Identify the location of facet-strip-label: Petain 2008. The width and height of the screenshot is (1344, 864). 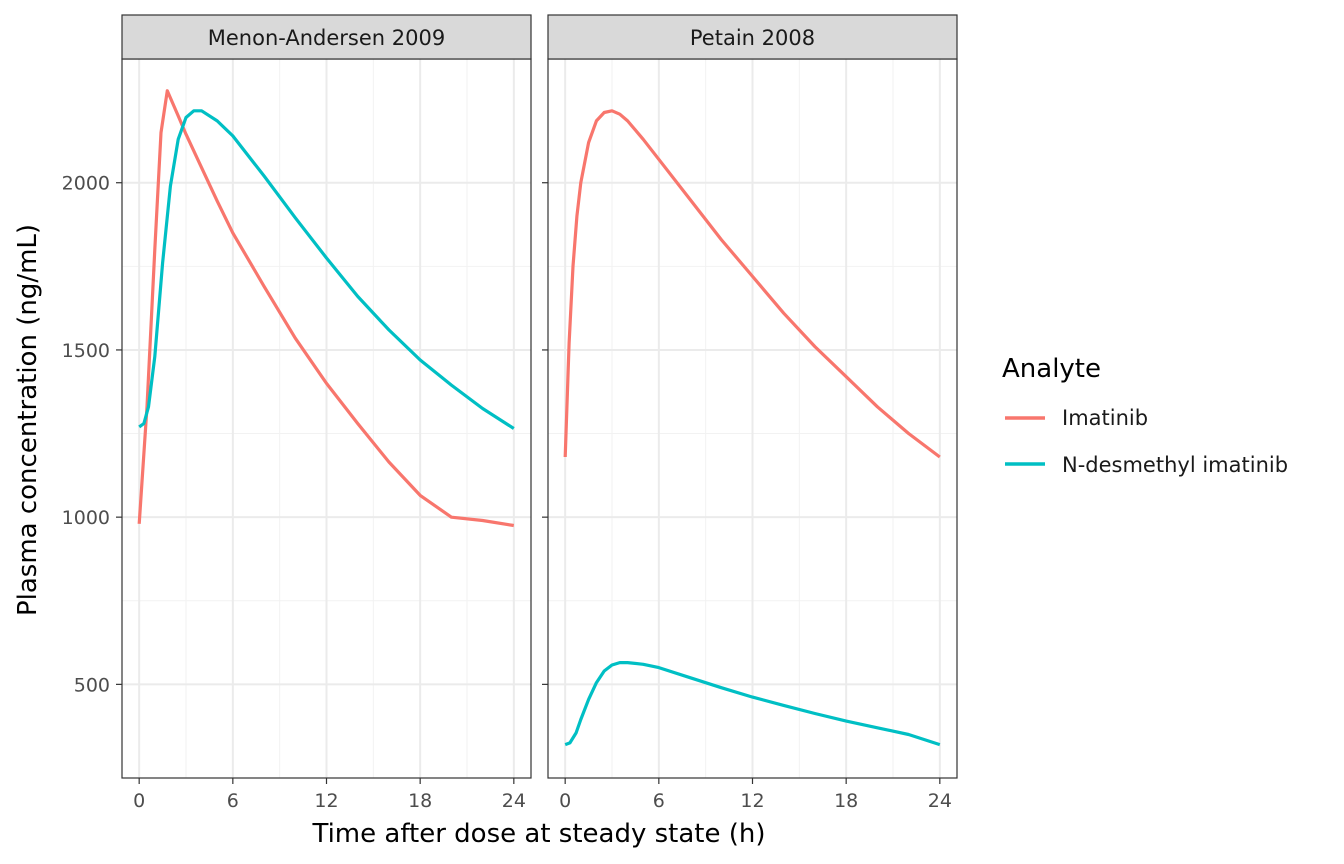
(752, 38).